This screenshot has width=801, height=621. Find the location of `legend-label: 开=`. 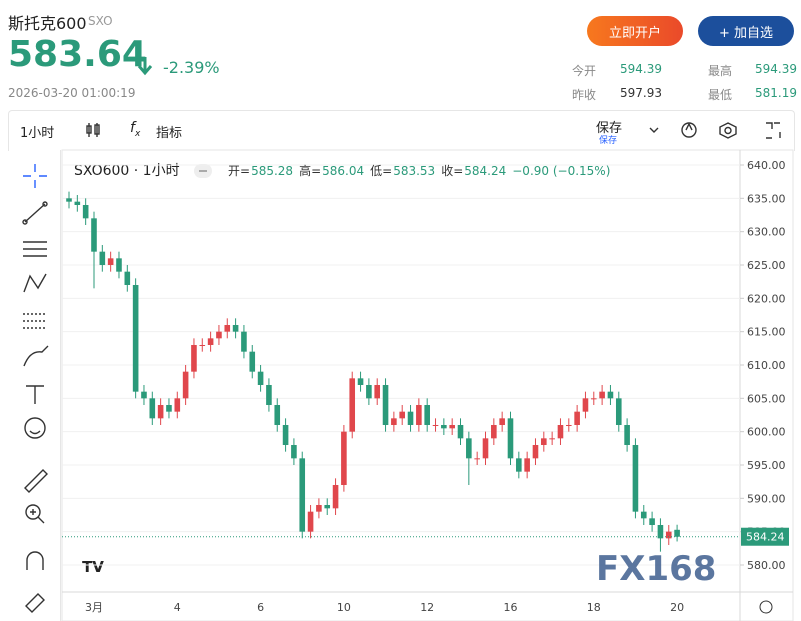

legend-label: 开= is located at coordinates (239, 171).